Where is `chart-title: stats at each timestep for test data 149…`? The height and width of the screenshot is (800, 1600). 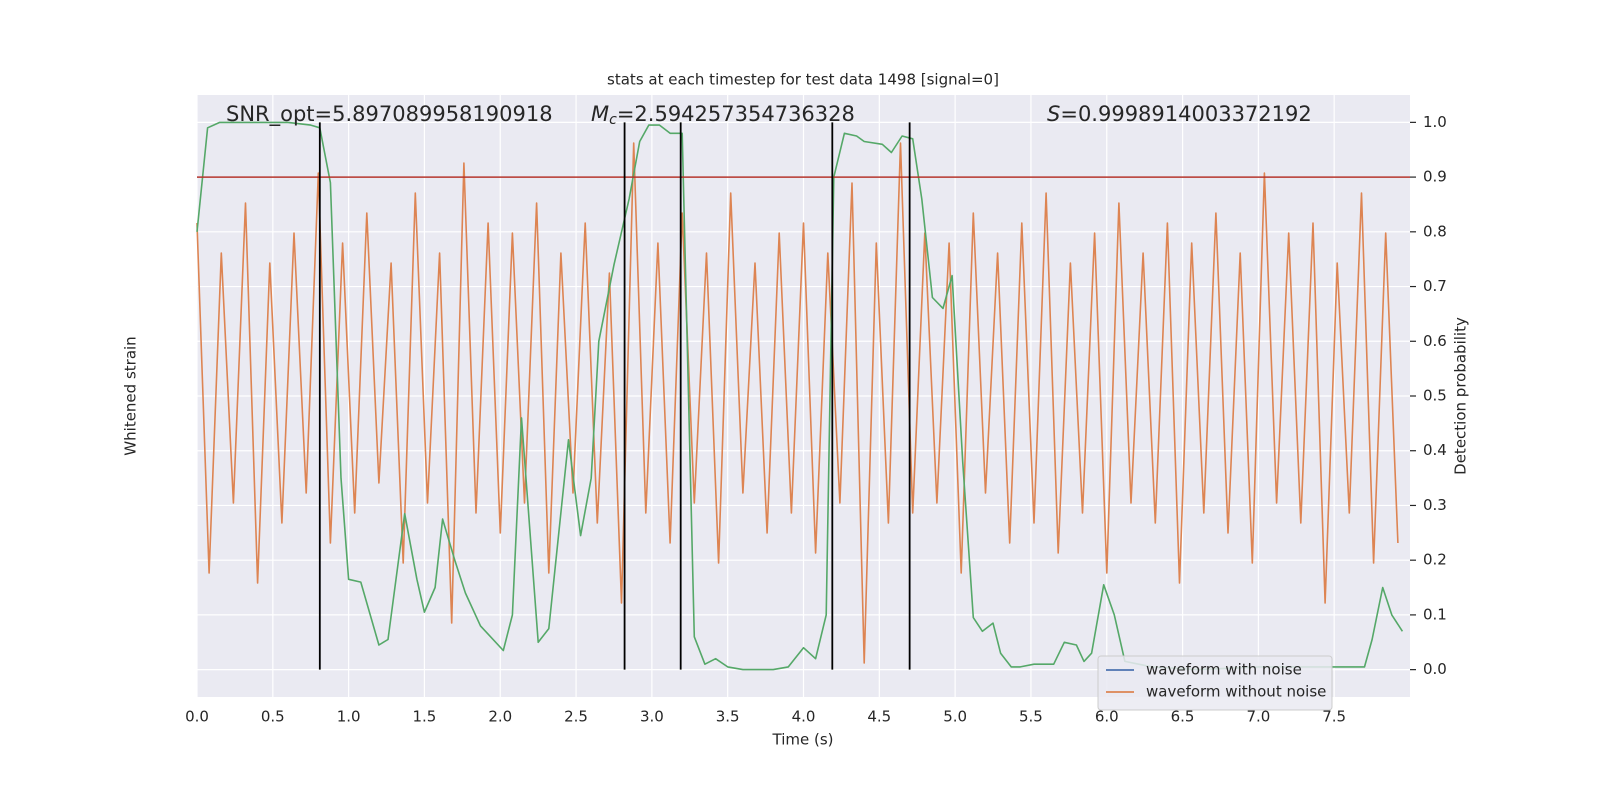
chart-title: stats at each timestep for test data 149… is located at coordinates (803, 80).